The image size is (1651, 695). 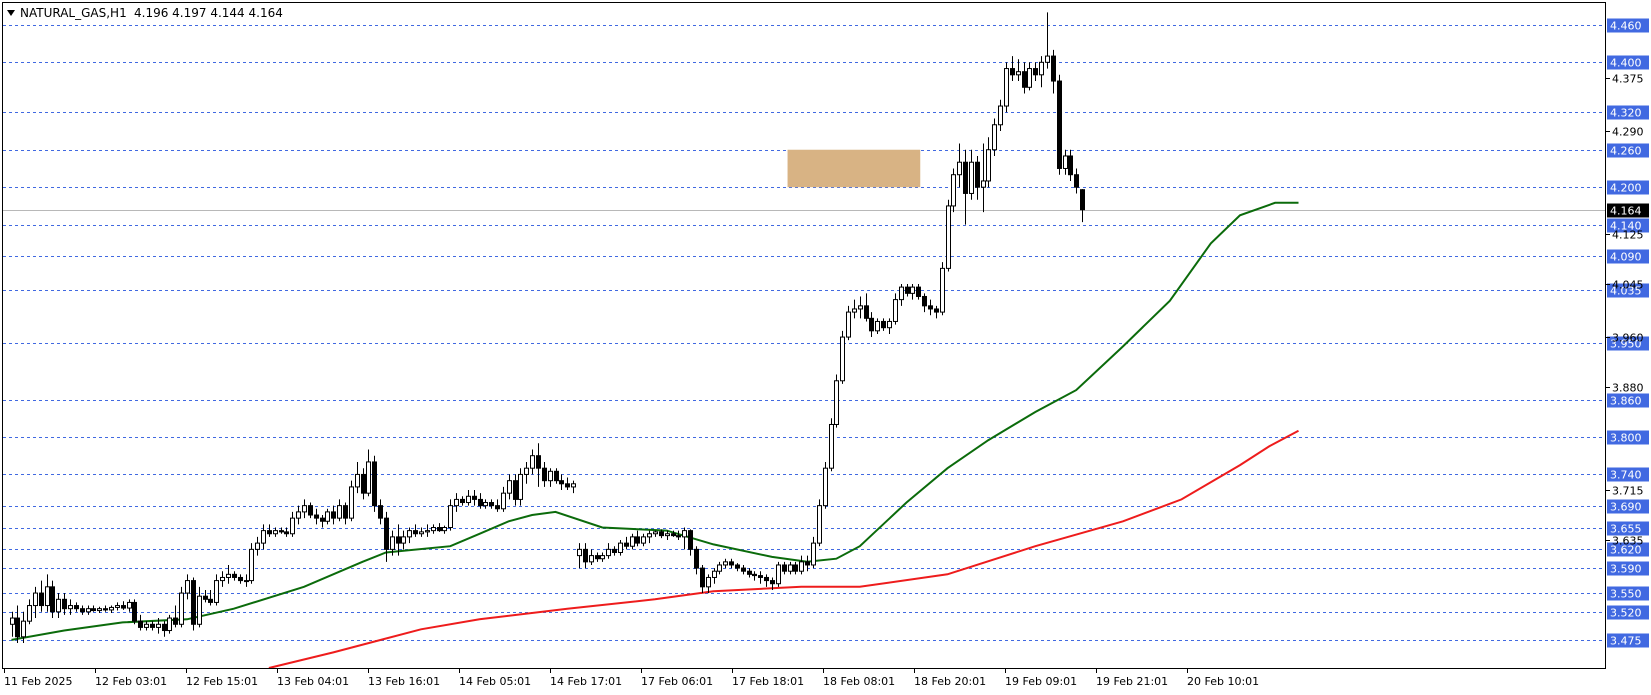 I want to click on price-tick-label: 3.715, so click(x=1628, y=491).